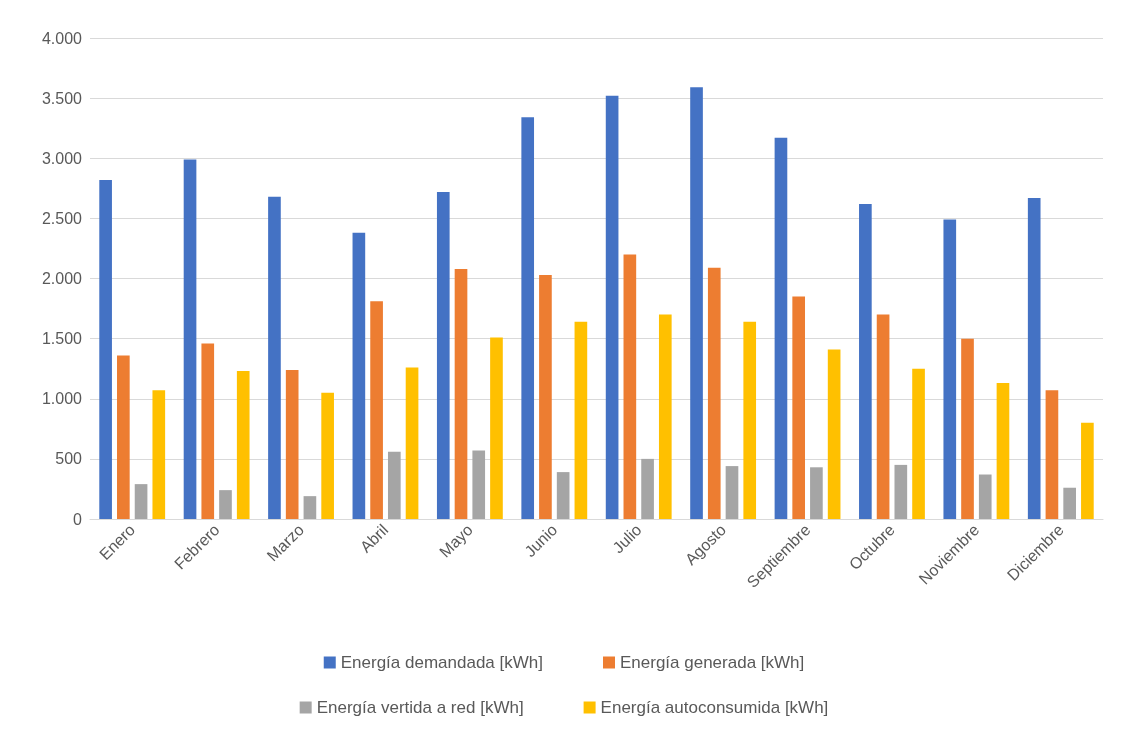  What do you see at coordinates (420, 707) in the screenshot?
I see `legend-label: Energía vertida a red [kWh]` at bounding box center [420, 707].